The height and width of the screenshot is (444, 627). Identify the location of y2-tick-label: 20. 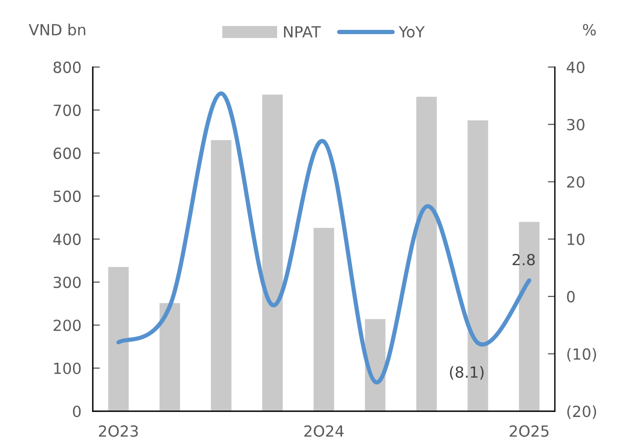
(575, 182).